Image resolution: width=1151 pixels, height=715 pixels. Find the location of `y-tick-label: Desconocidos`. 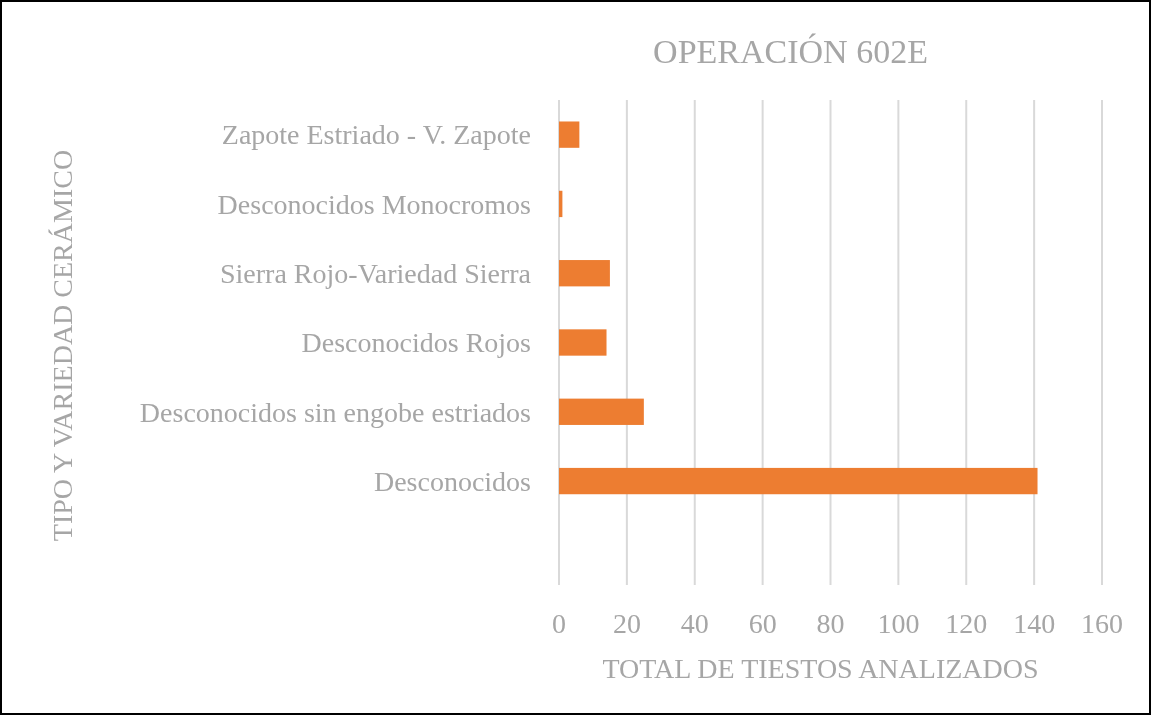

y-tick-label: Desconocidos is located at coordinates (452, 481).